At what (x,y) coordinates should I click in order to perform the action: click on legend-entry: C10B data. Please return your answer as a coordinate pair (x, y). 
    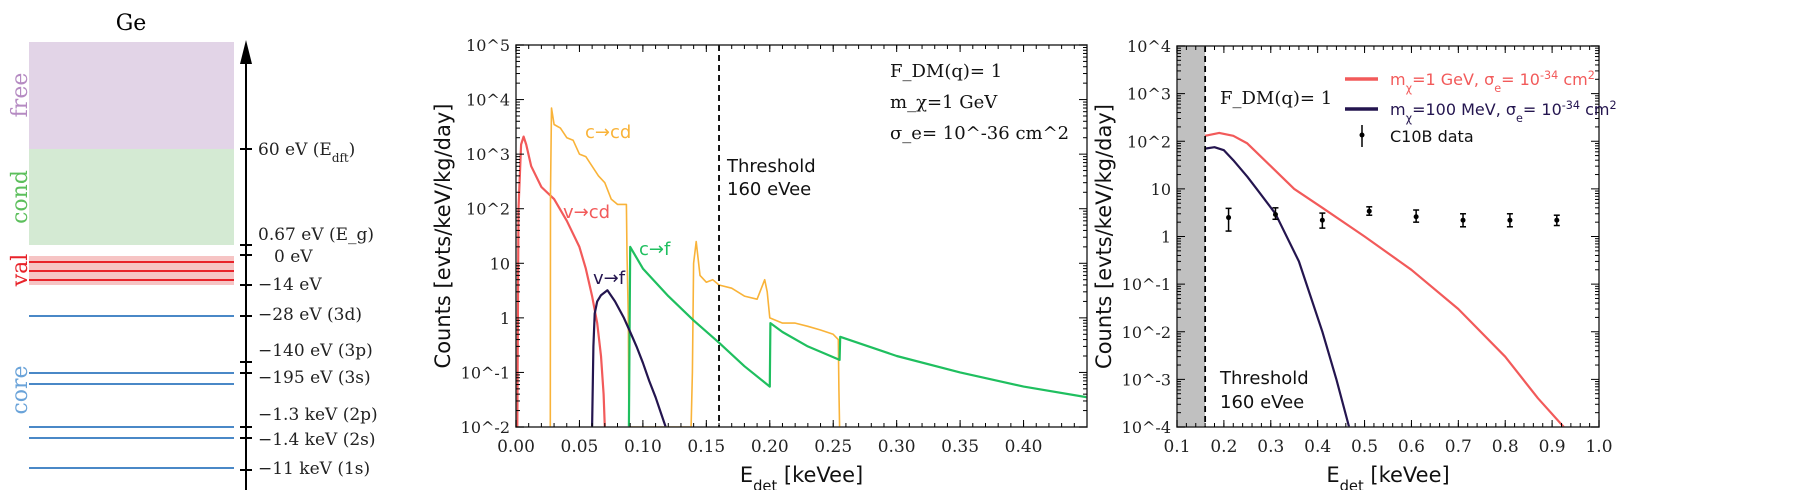
    Looking at the image, I should click on (1432, 136).